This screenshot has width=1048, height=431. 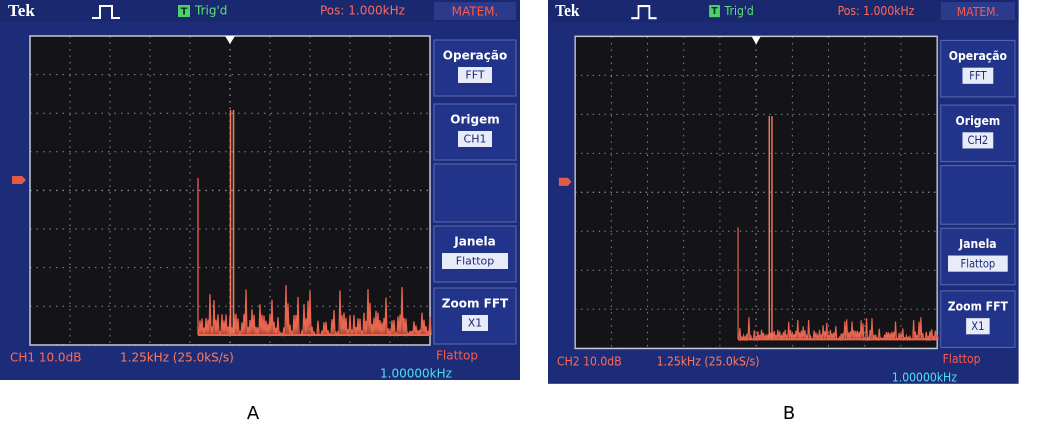 I want to click on channel-scale: CH1 10.0dB, so click(x=45, y=358).